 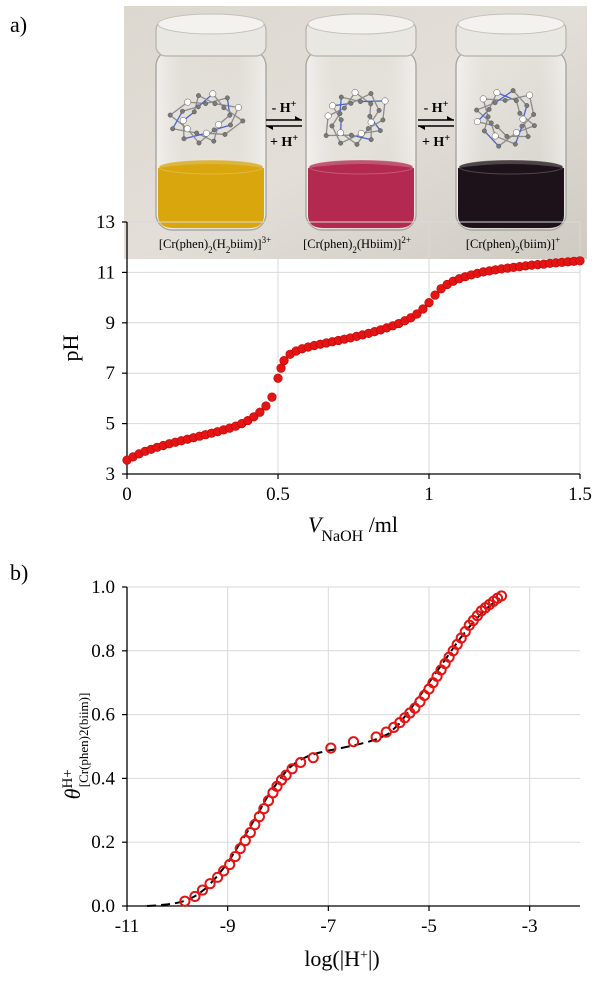 I want to click on x-tick-label: 0.5, so click(x=278, y=494).